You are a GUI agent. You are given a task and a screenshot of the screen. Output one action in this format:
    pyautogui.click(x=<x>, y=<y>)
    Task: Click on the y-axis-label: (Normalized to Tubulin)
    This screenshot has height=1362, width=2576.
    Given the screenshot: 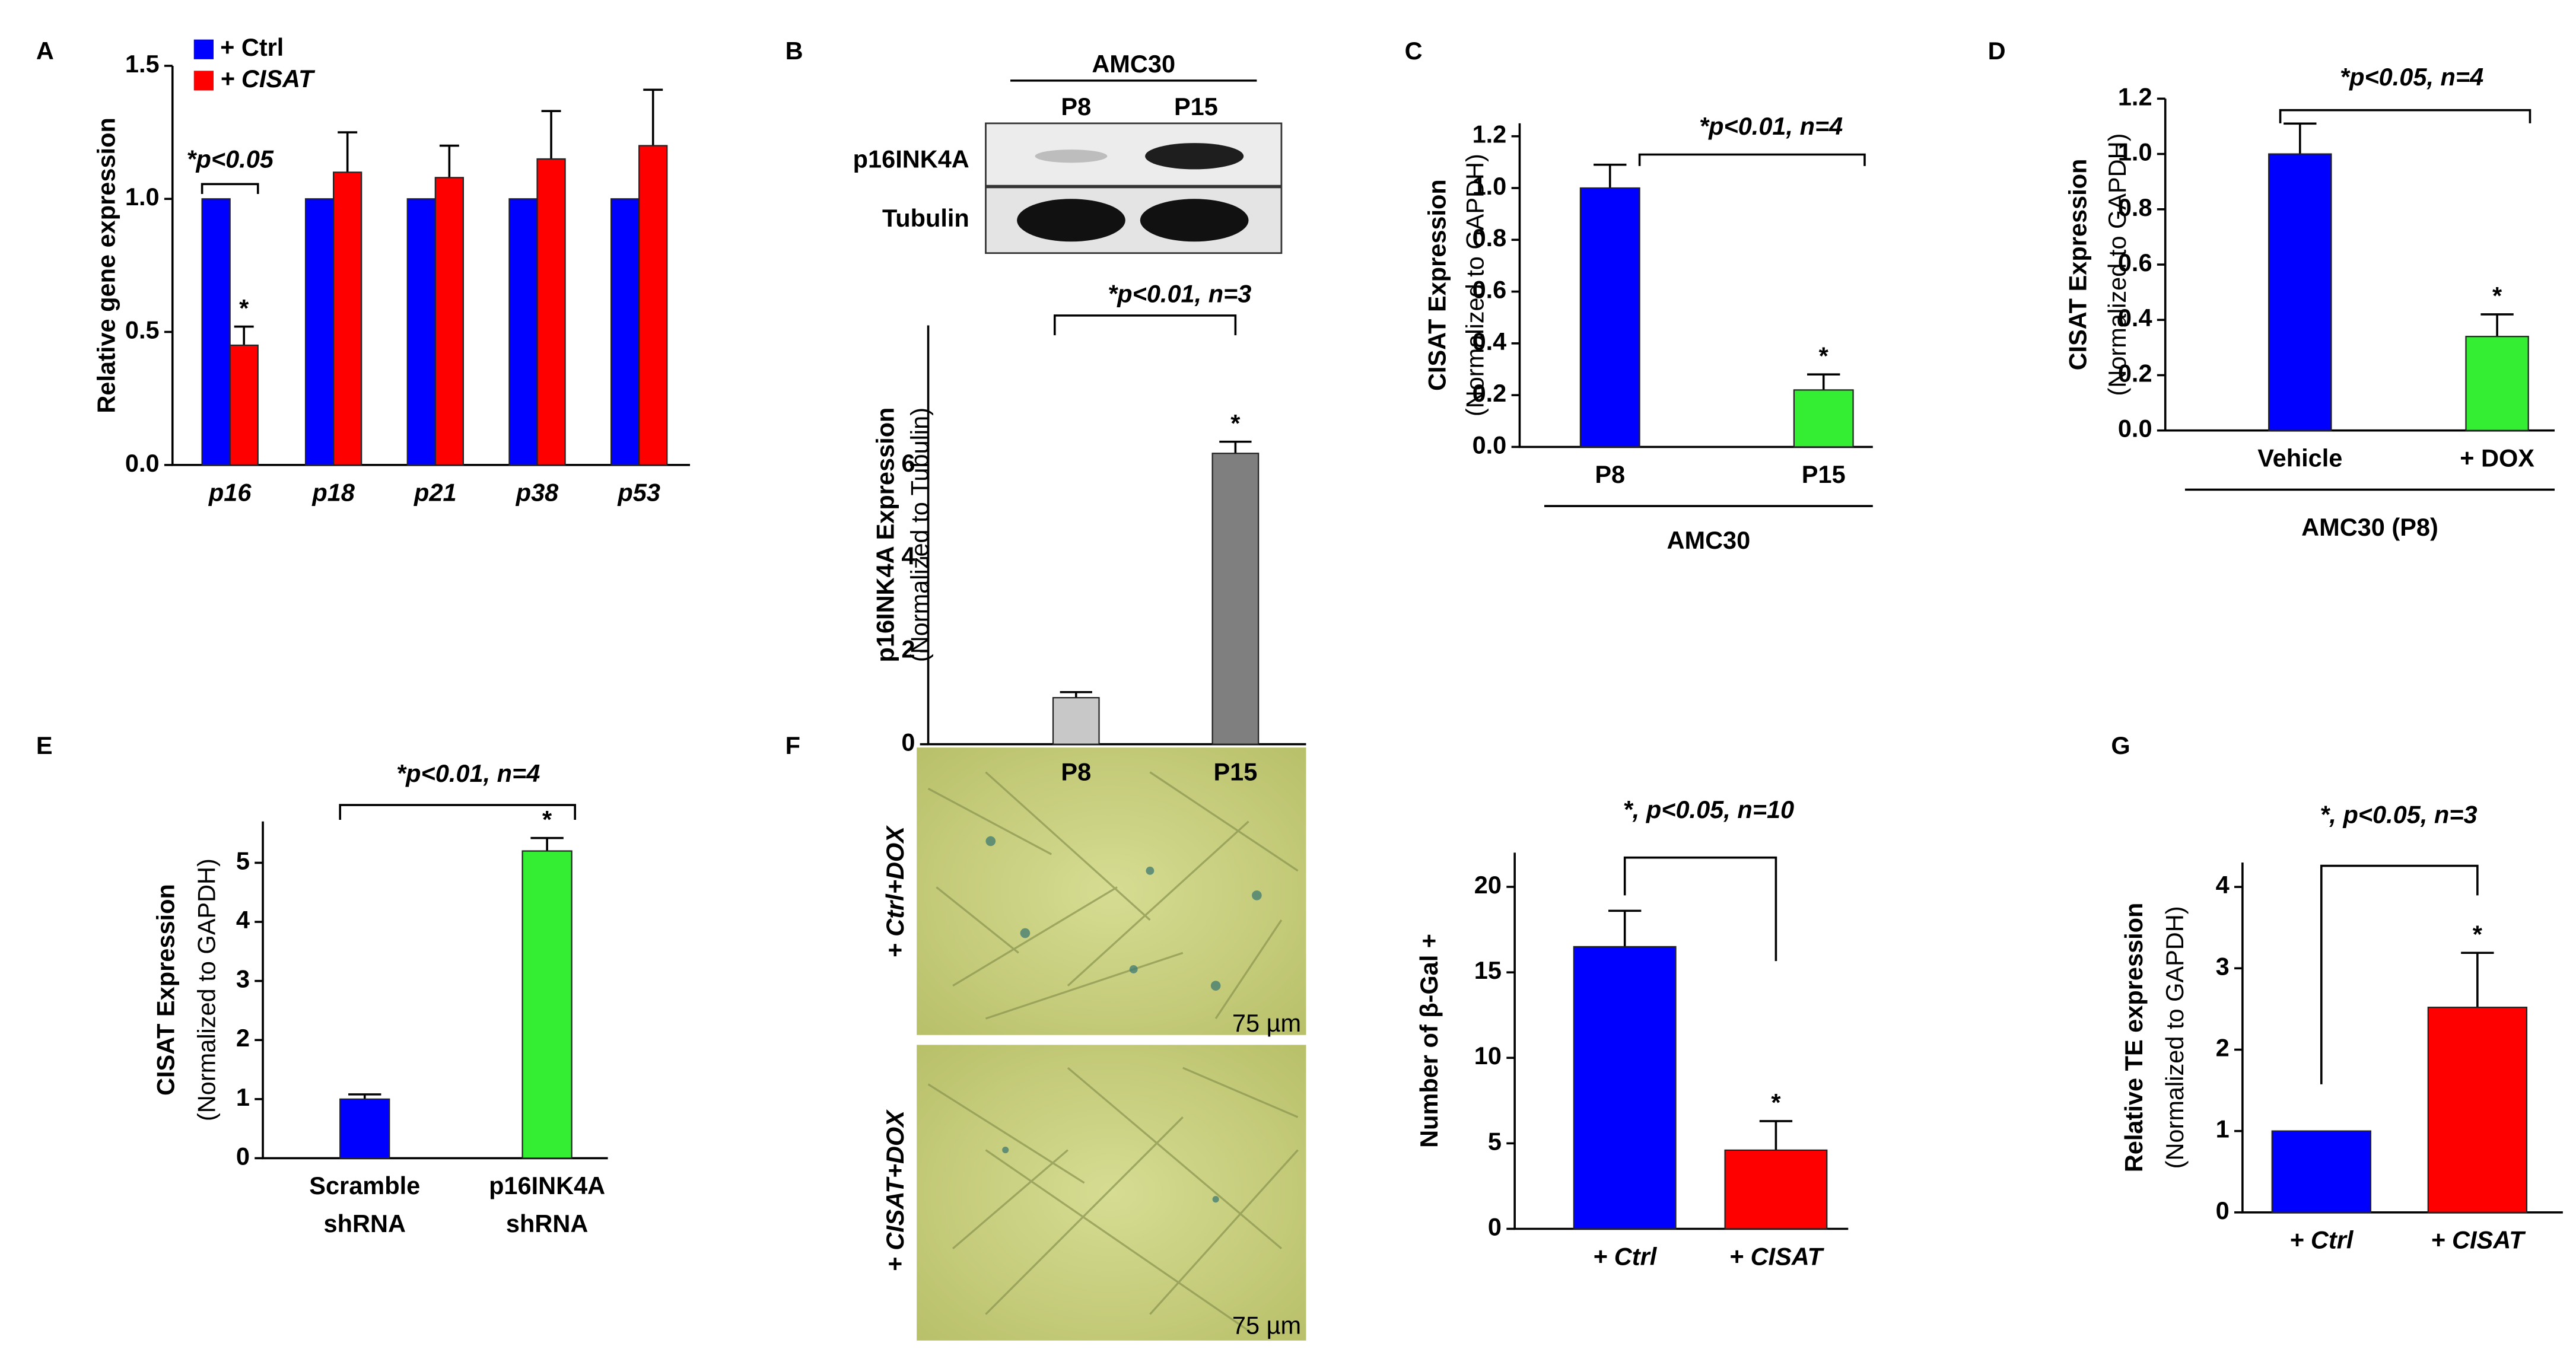 What is the action you would take?
    pyautogui.click(x=919, y=535)
    